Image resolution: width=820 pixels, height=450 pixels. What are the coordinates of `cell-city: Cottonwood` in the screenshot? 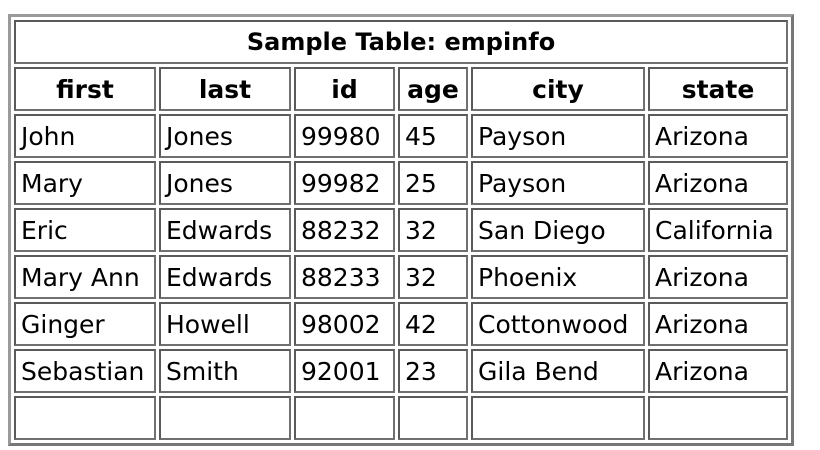 It's located at (558, 324).